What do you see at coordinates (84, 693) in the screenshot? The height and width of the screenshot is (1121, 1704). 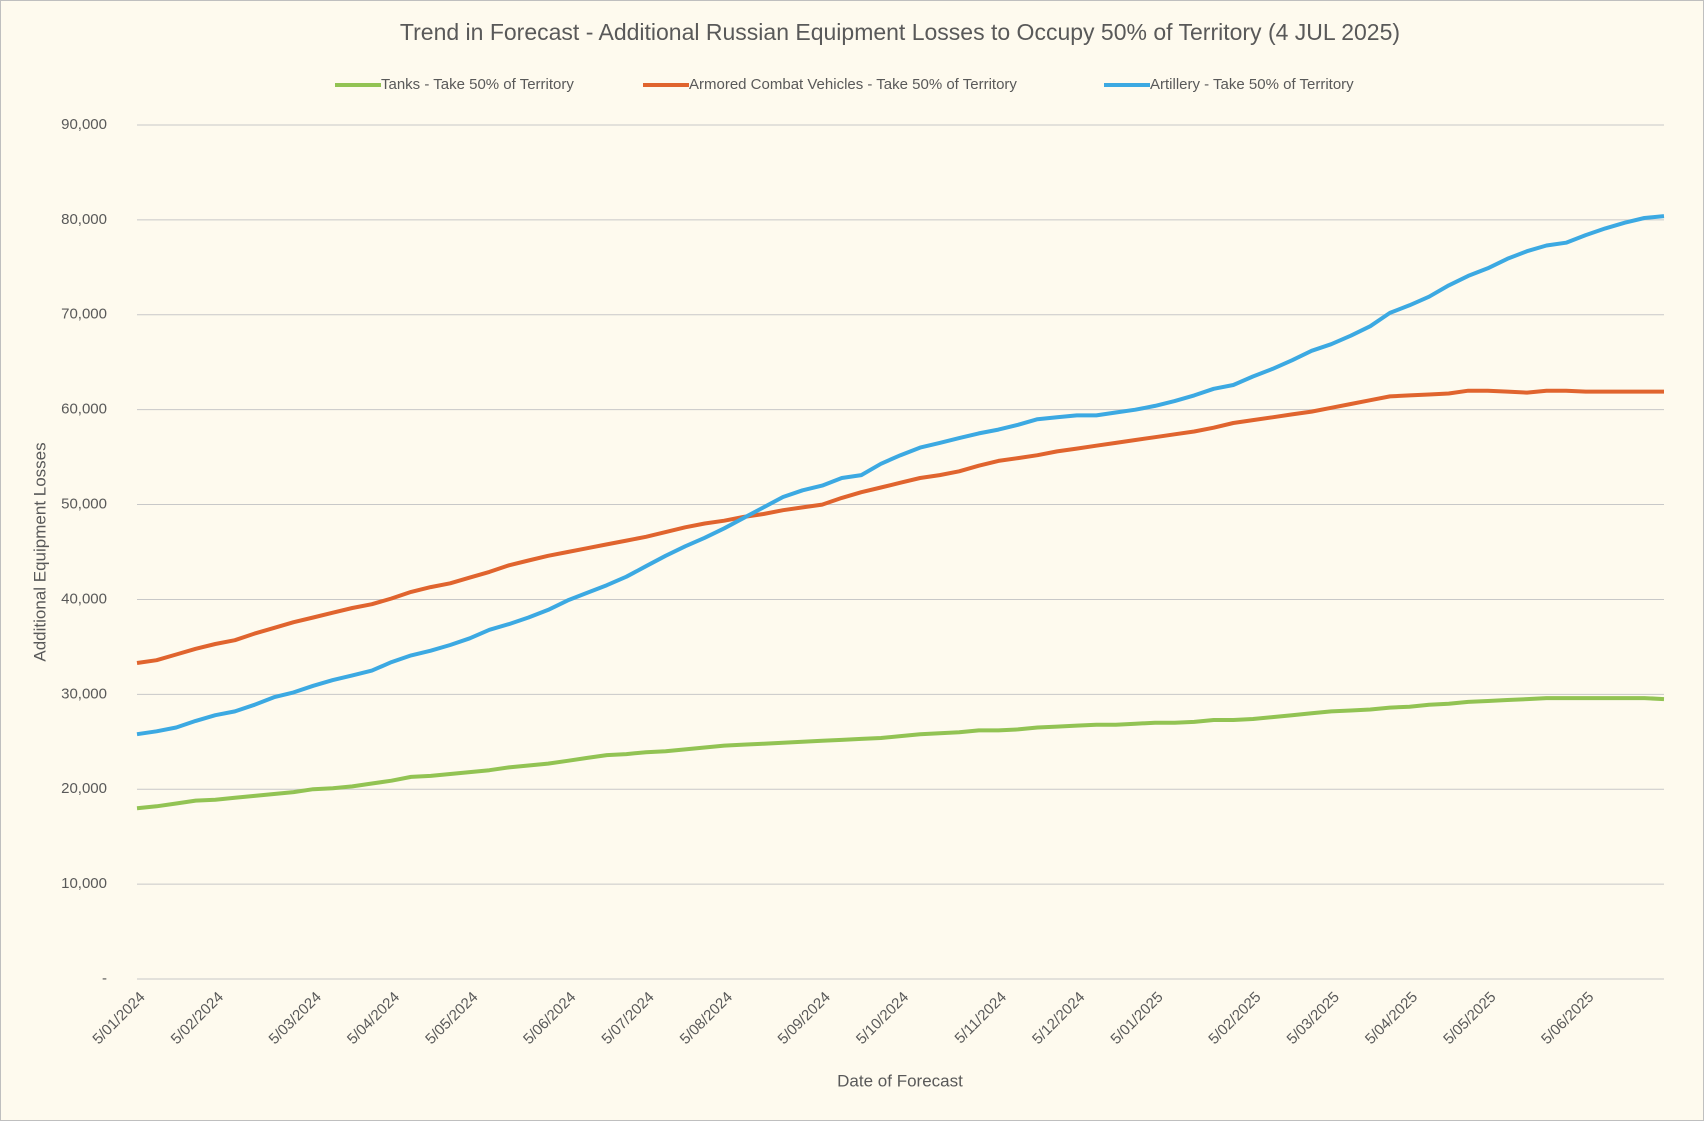 I see `y-tick-label: 30,000` at bounding box center [84, 693].